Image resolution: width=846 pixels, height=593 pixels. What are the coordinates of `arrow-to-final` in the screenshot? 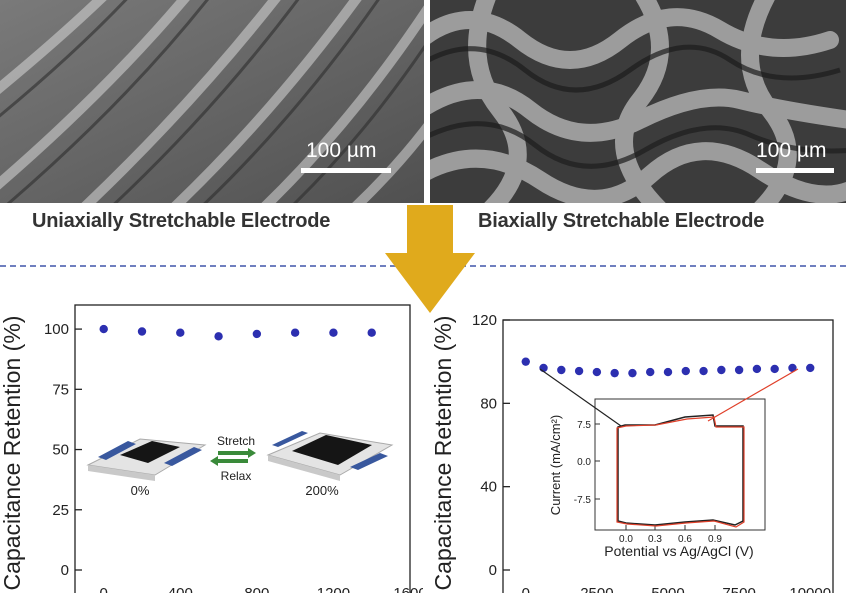 It's located at (753, 395).